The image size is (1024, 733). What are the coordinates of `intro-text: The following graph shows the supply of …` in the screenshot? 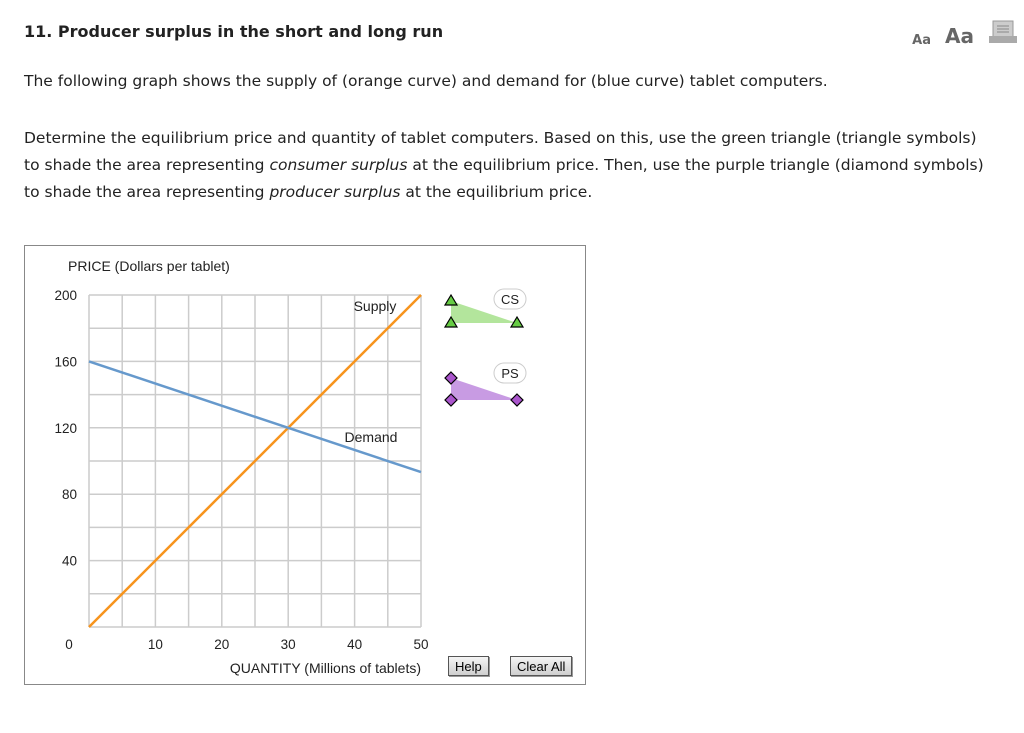 It's located at (426, 81).